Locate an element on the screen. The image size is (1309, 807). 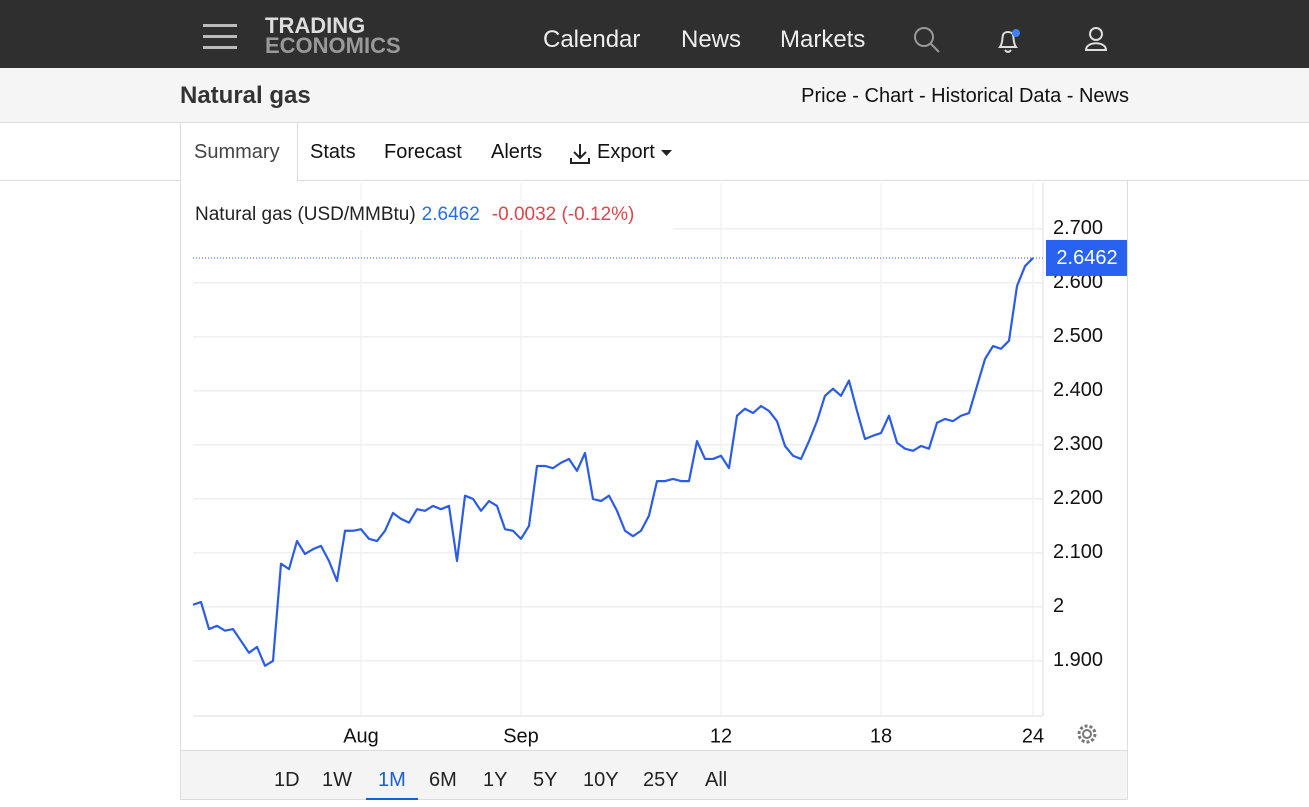
range-button: 1D is located at coordinates (287, 780).